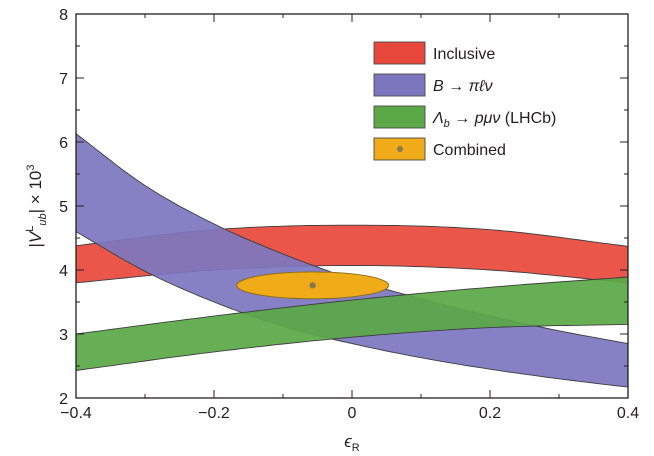 The image size is (654, 456). Describe the element at coordinates (352, 413) in the screenshot. I see `x-tick-label: 0` at that location.